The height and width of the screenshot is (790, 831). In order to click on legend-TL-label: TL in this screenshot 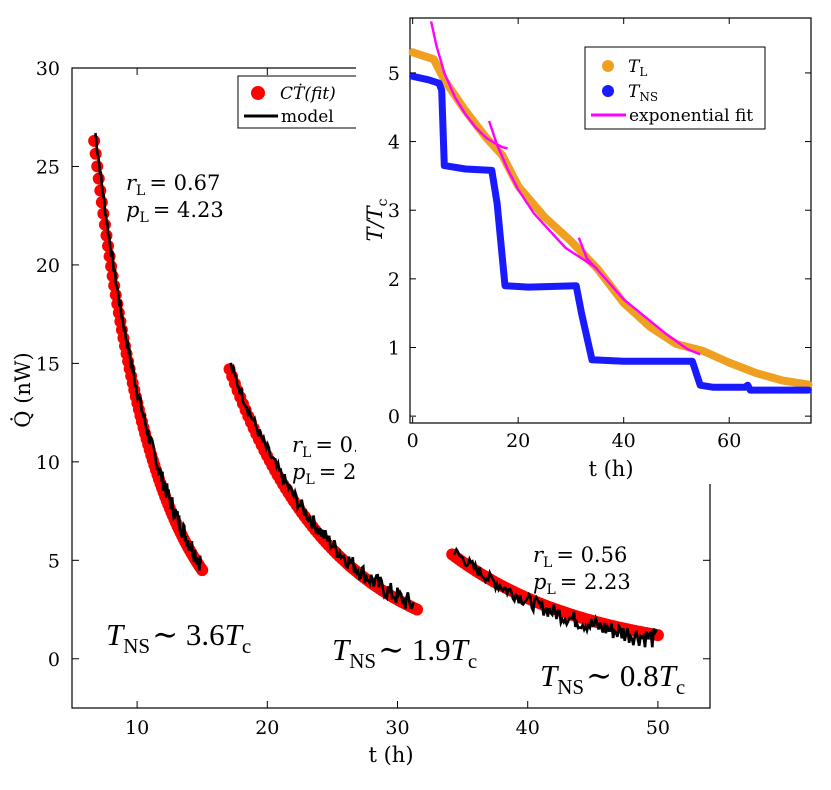, I will do `click(637, 68)`.